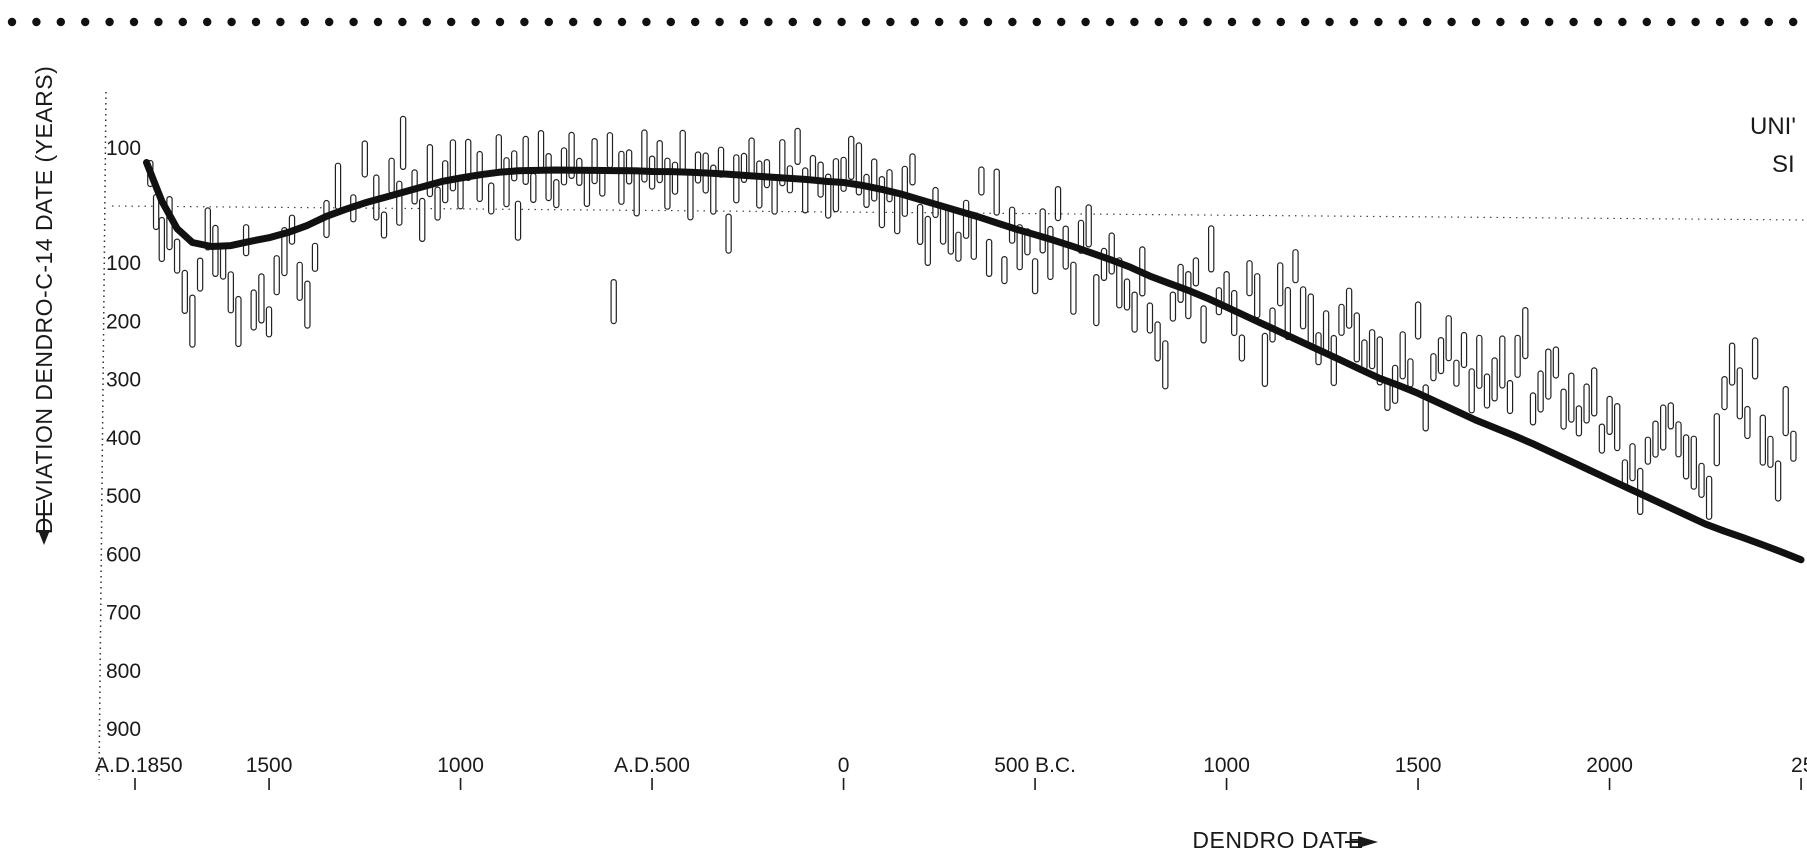 This screenshot has width=1807, height=867. What do you see at coordinates (844, 765) in the screenshot?
I see `x-tick-label: 0` at bounding box center [844, 765].